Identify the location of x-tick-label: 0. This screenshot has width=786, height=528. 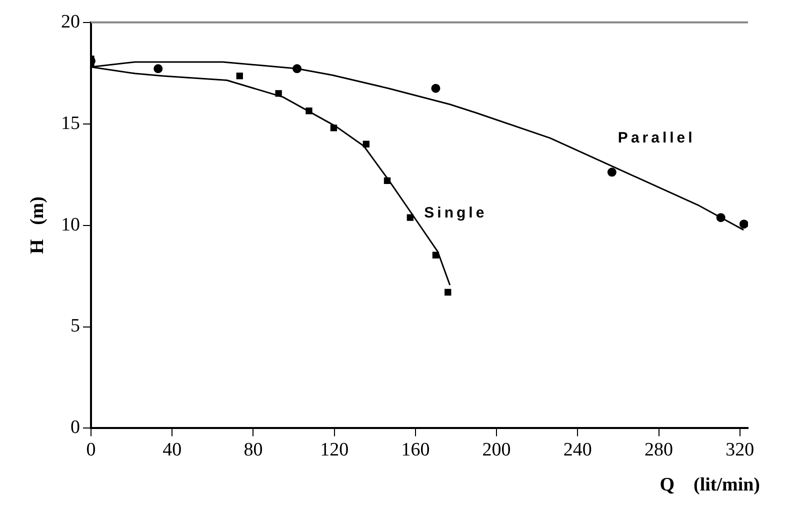
(91, 450).